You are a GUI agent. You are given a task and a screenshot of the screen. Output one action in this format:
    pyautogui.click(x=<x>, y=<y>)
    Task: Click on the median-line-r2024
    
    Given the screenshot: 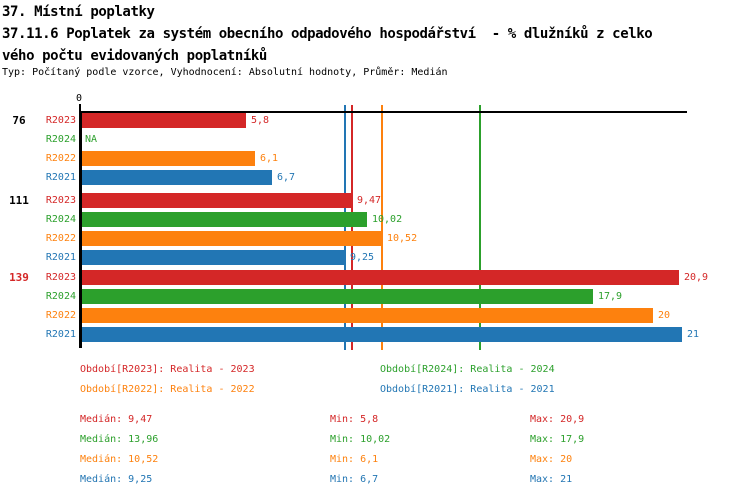 What is the action you would take?
    pyautogui.click(x=480, y=227)
    